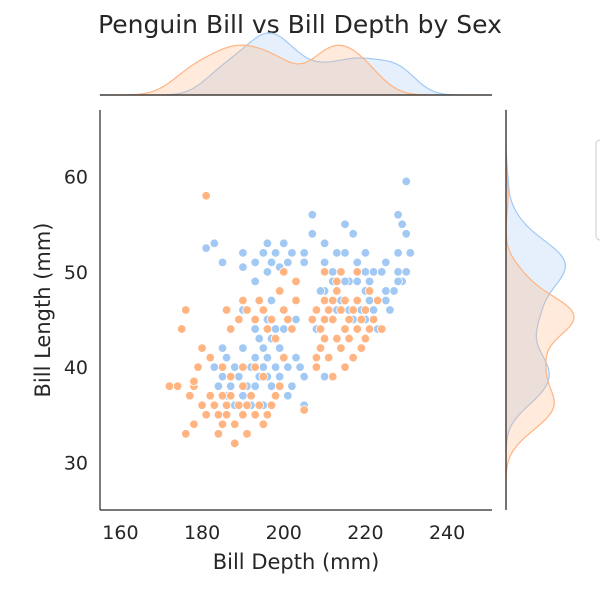 This screenshot has height=600, width=600. What do you see at coordinates (76, 273) in the screenshot?
I see `y-tick-label: 50` at bounding box center [76, 273].